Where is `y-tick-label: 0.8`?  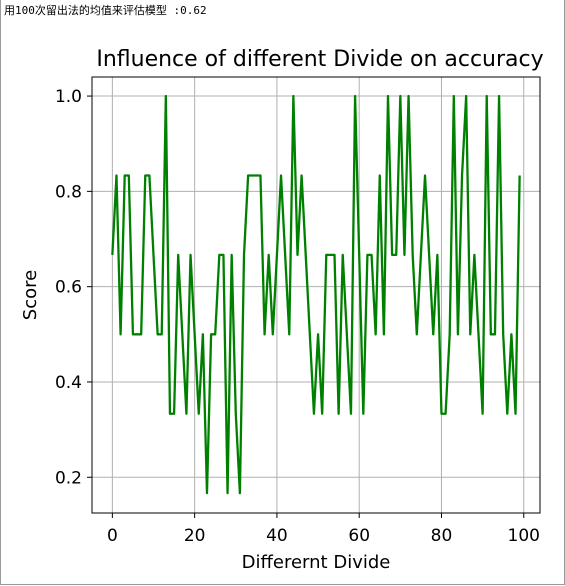
y-tick-label: 0.8 is located at coordinates (68, 192).